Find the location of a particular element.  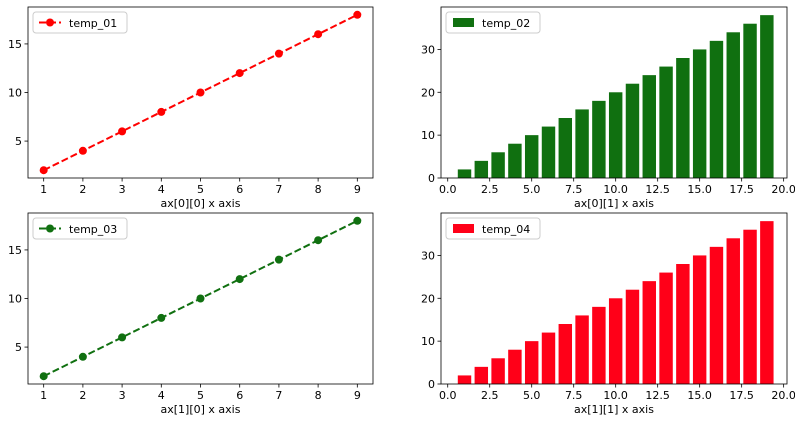

x-tick-label: 15.0 is located at coordinates (699, 395).